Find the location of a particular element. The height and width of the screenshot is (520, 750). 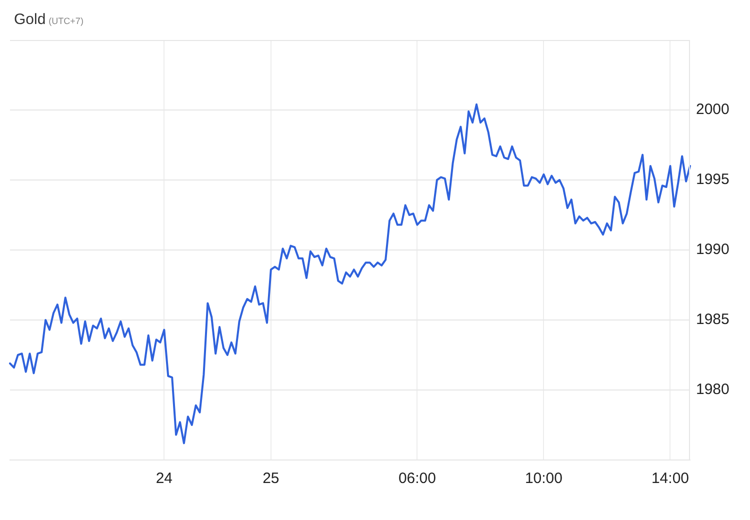

y-tick-label: 1995 is located at coordinates (713, 179).